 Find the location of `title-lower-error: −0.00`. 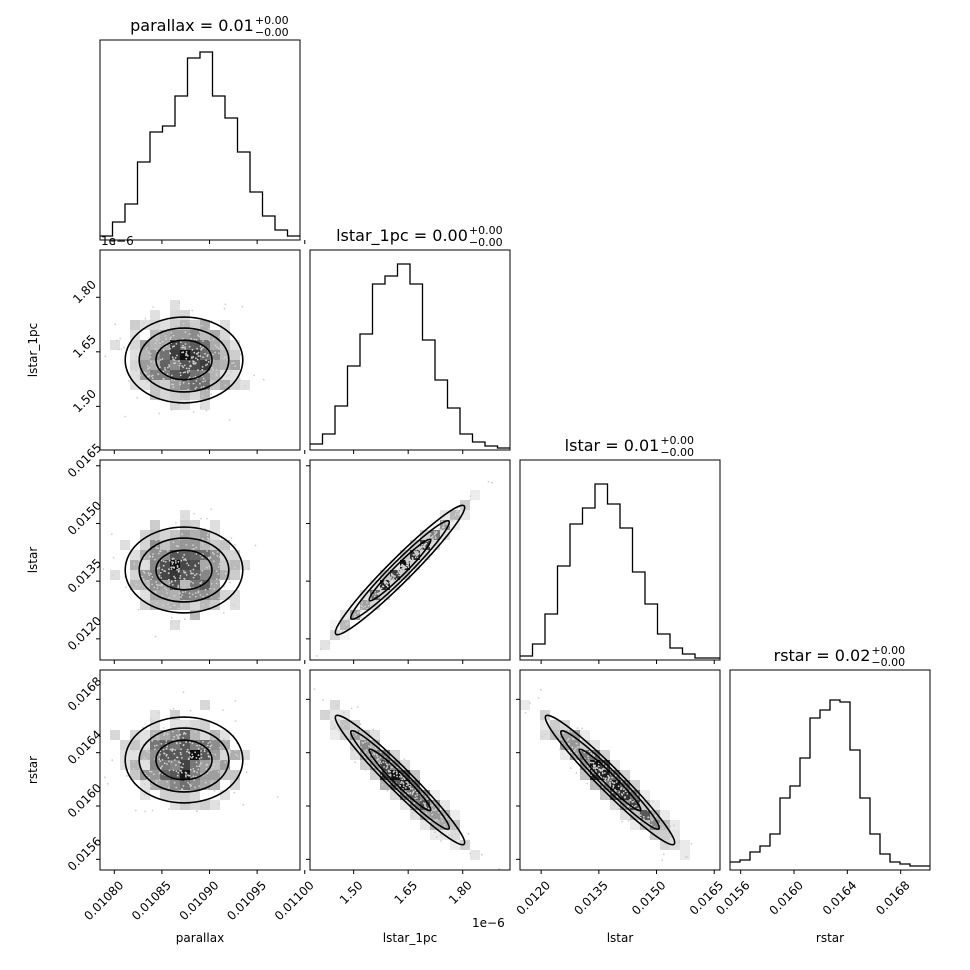

title-lower-error: −0.00 is located at coordinates (888, 662).